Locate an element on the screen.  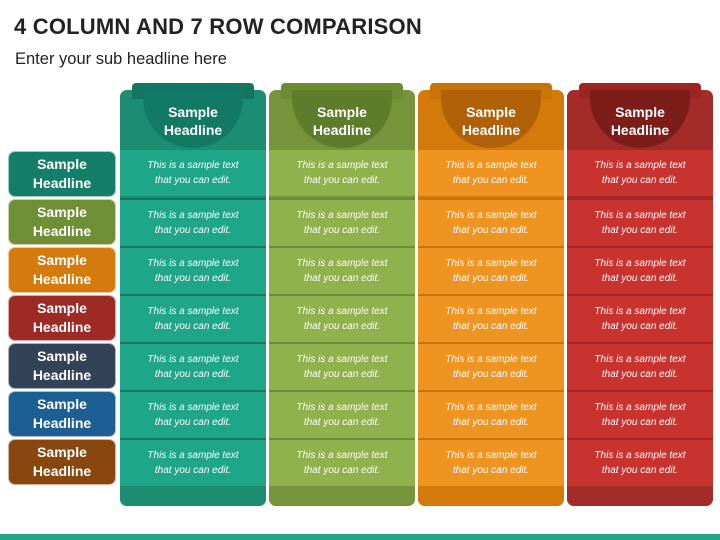
bottom-accent-bar is located at coordinates (360, 537).